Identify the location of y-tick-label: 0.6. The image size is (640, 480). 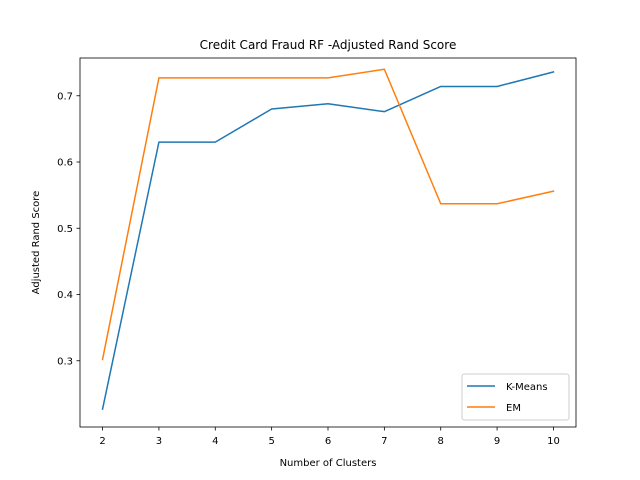
(65, 163).